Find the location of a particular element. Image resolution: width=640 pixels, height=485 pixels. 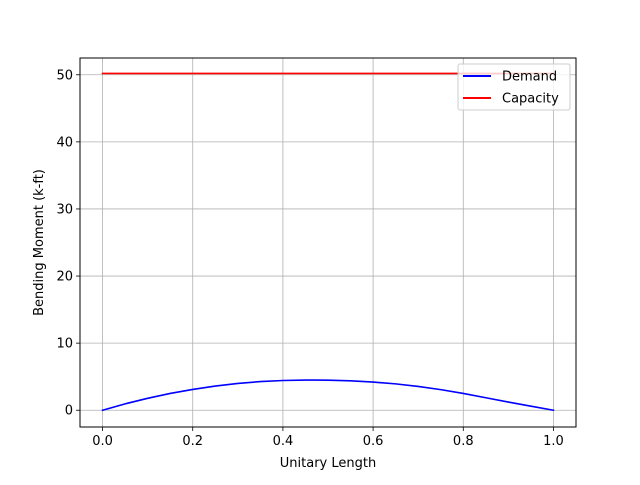

y-tick-label: 50 is located at coordinates (64, 75).